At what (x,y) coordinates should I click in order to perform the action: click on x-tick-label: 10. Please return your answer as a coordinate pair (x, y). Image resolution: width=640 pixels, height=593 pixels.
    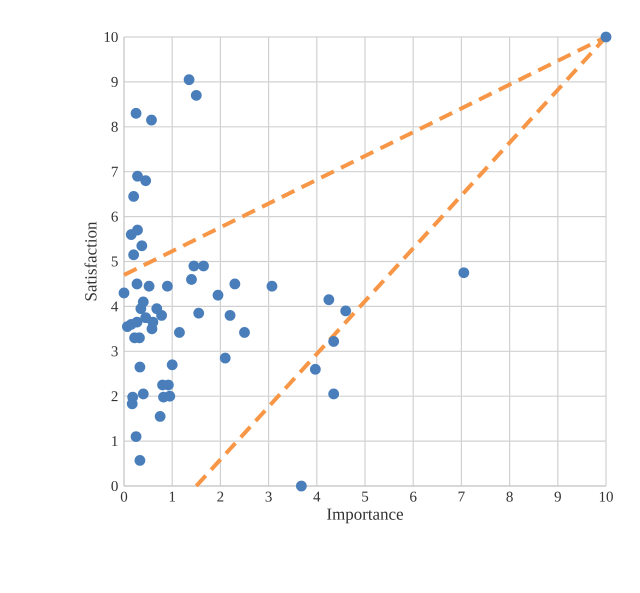
    Looking at the image, I should click on (606, 497).